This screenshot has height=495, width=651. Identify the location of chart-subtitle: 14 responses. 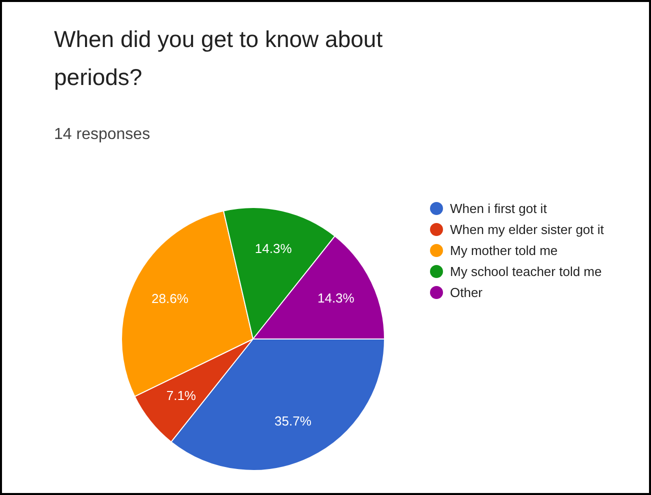
(102, 135).